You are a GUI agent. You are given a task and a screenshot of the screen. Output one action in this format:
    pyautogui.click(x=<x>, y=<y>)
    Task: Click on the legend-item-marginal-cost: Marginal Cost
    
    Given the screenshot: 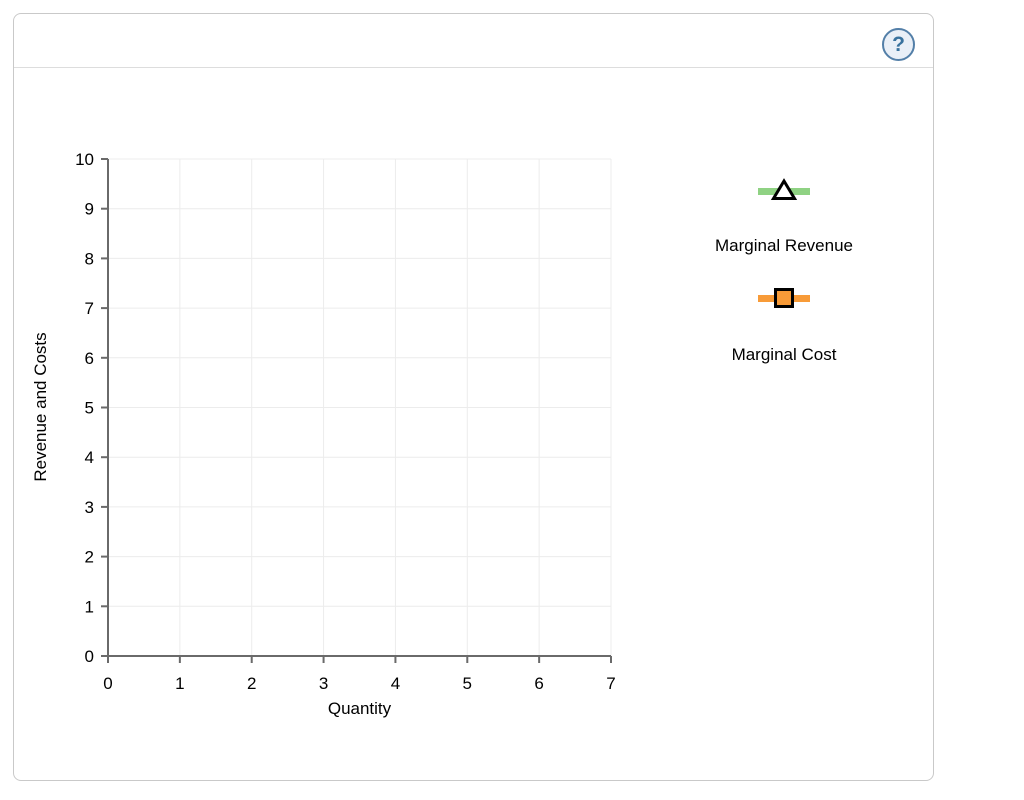 What is the action you would take?
    pyautogui.click(x=784, y=325)
    